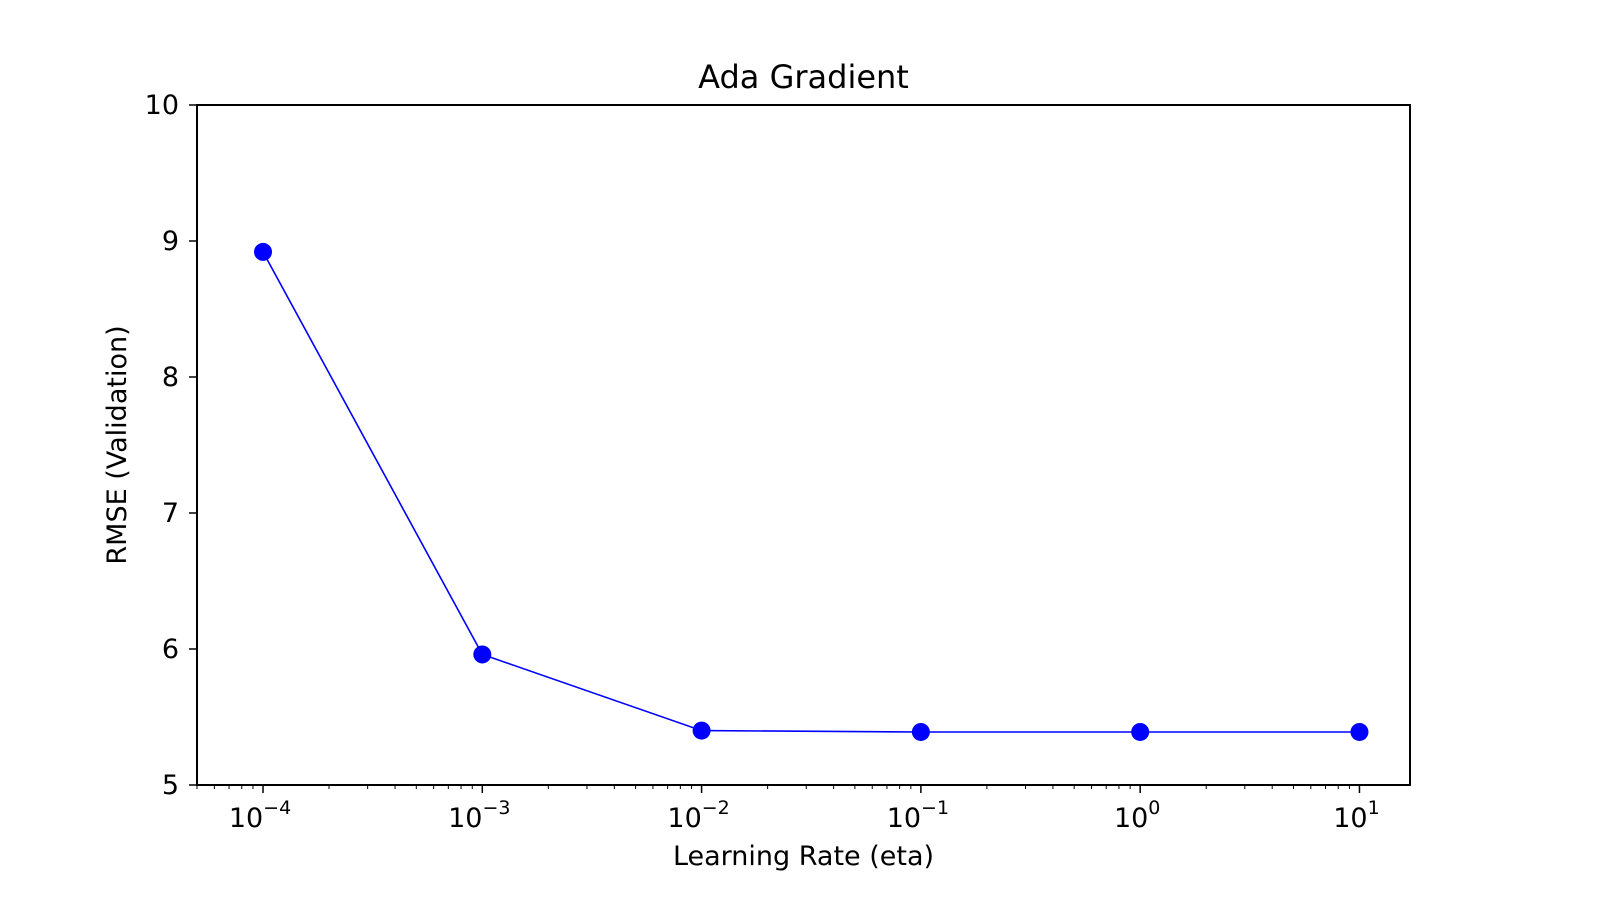 The image size is (1600, 900). I want to click on y-tick-label: 6, so click(170, 649).